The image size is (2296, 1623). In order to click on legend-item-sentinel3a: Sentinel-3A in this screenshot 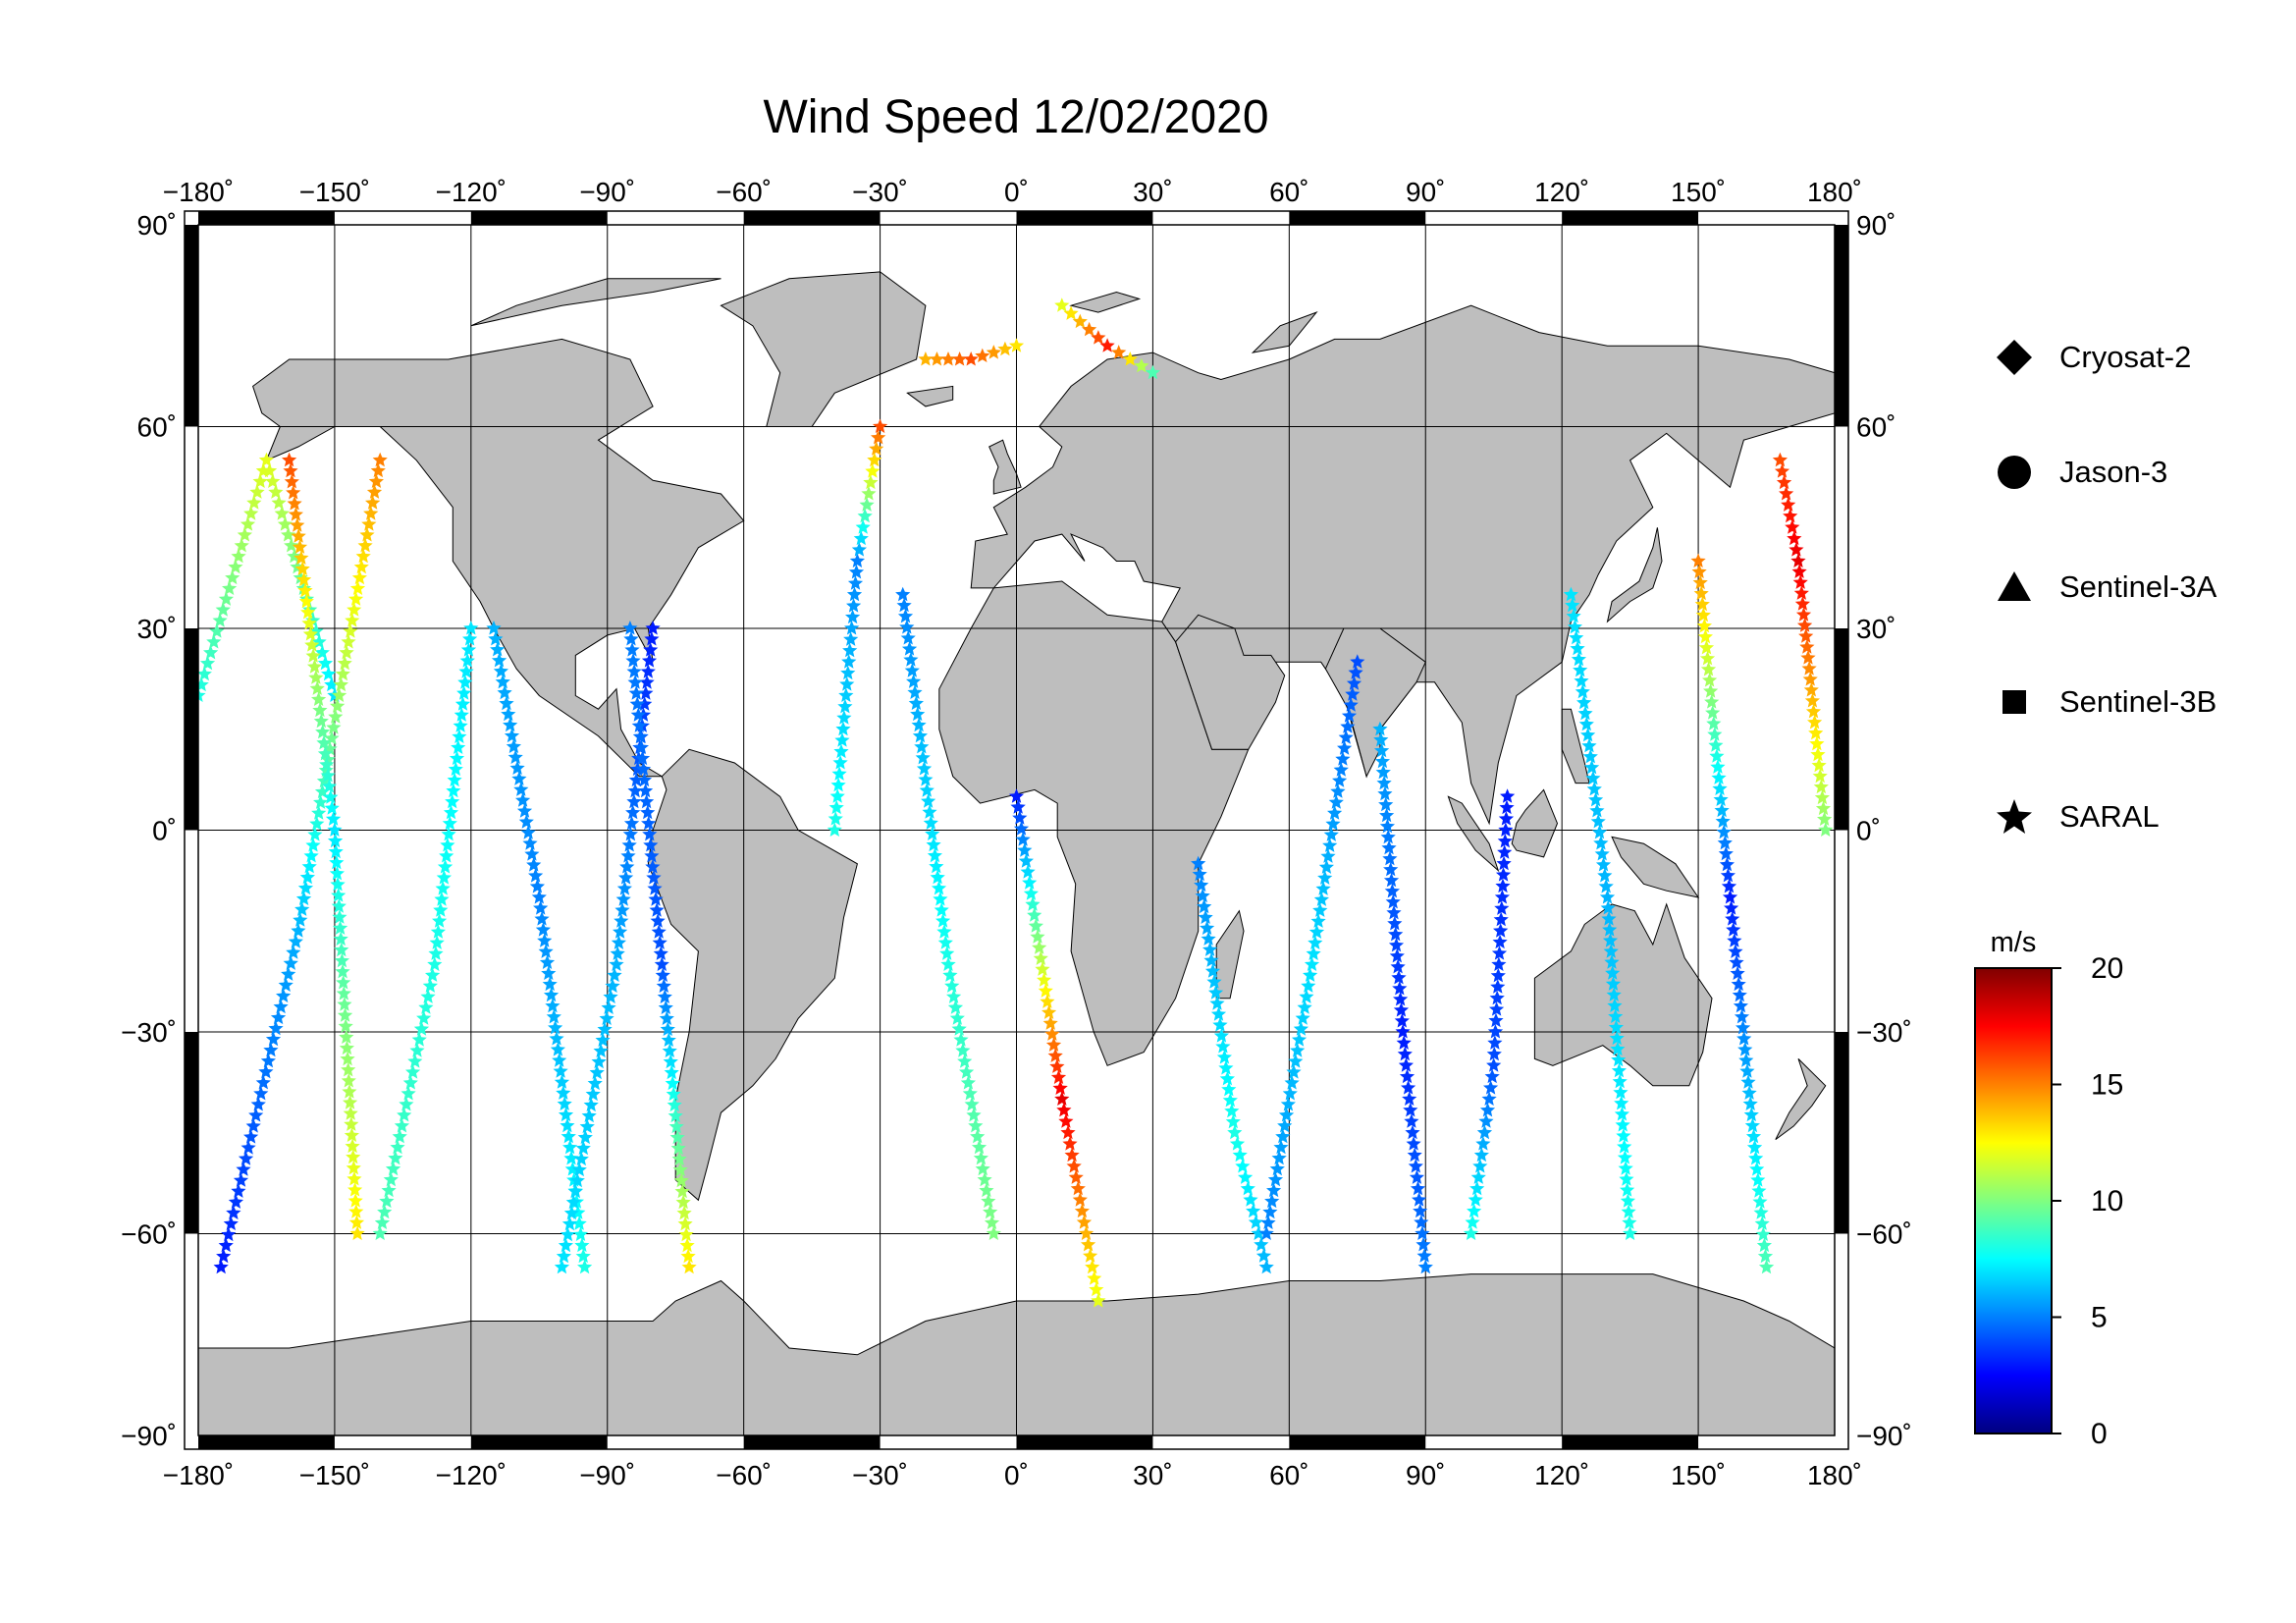, I will do `click(2140, 586)`.